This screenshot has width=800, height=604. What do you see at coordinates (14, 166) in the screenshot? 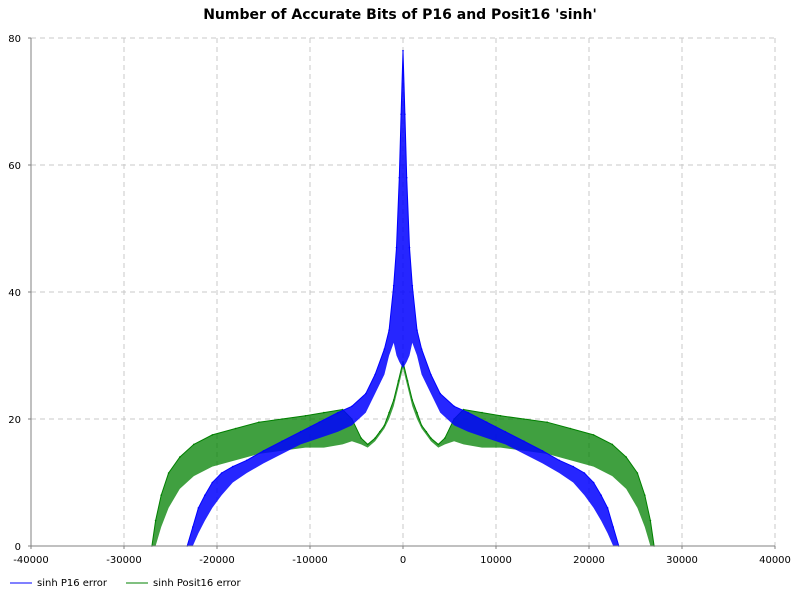
I see `y-tick-label: 60` at bounding box center [14, 166].